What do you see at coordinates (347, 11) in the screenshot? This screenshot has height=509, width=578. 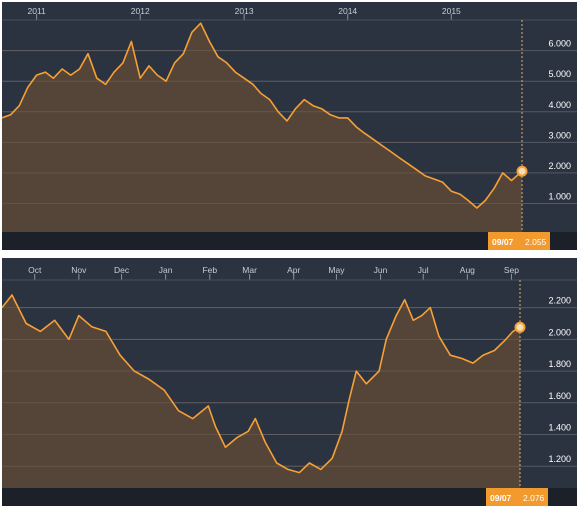 I see `x-tick-label: 2014` at bounding box center [347, 11].